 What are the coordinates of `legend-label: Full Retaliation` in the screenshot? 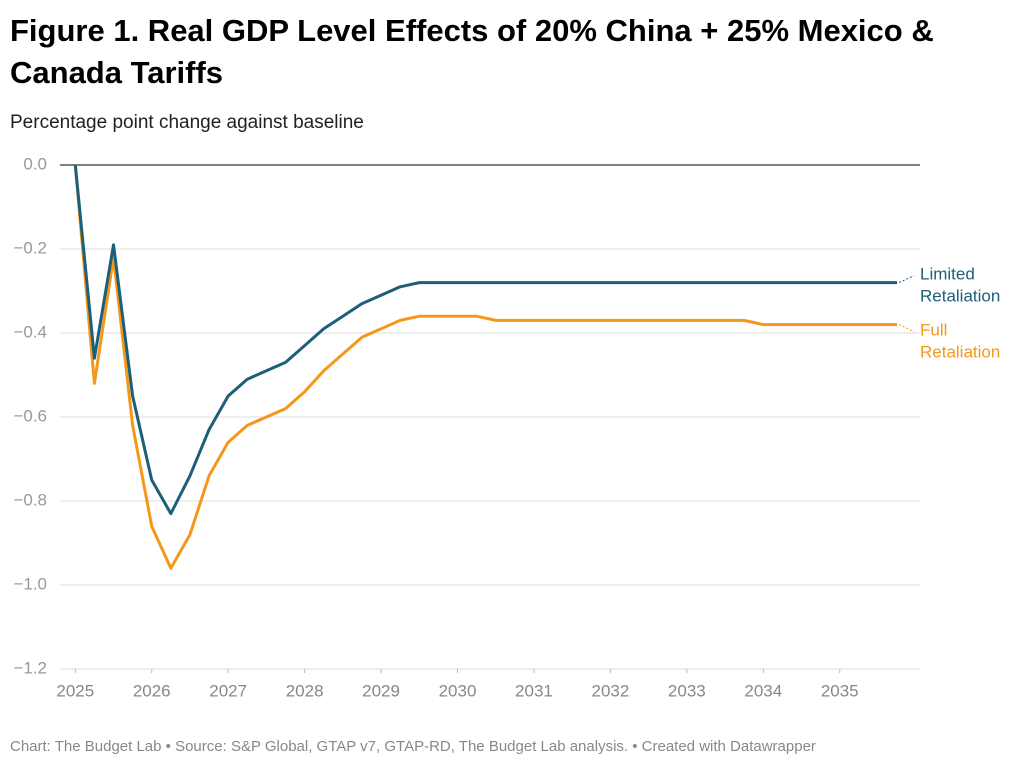 It's located at (960, 341).